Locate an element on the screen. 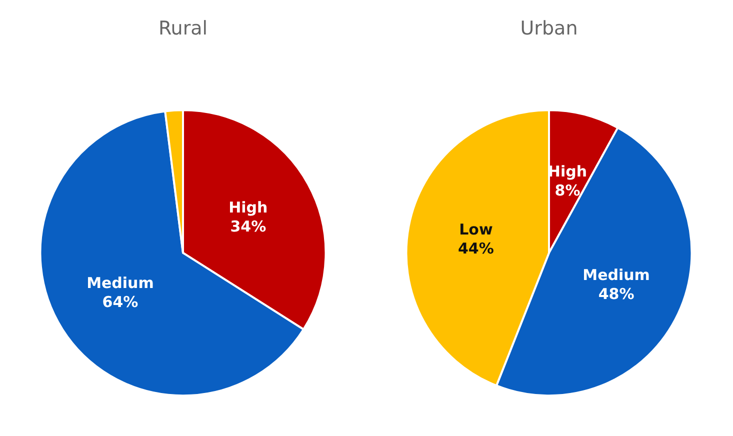 The image size is (733, 436). data-label: 44% is located at coordinates (476, 248).